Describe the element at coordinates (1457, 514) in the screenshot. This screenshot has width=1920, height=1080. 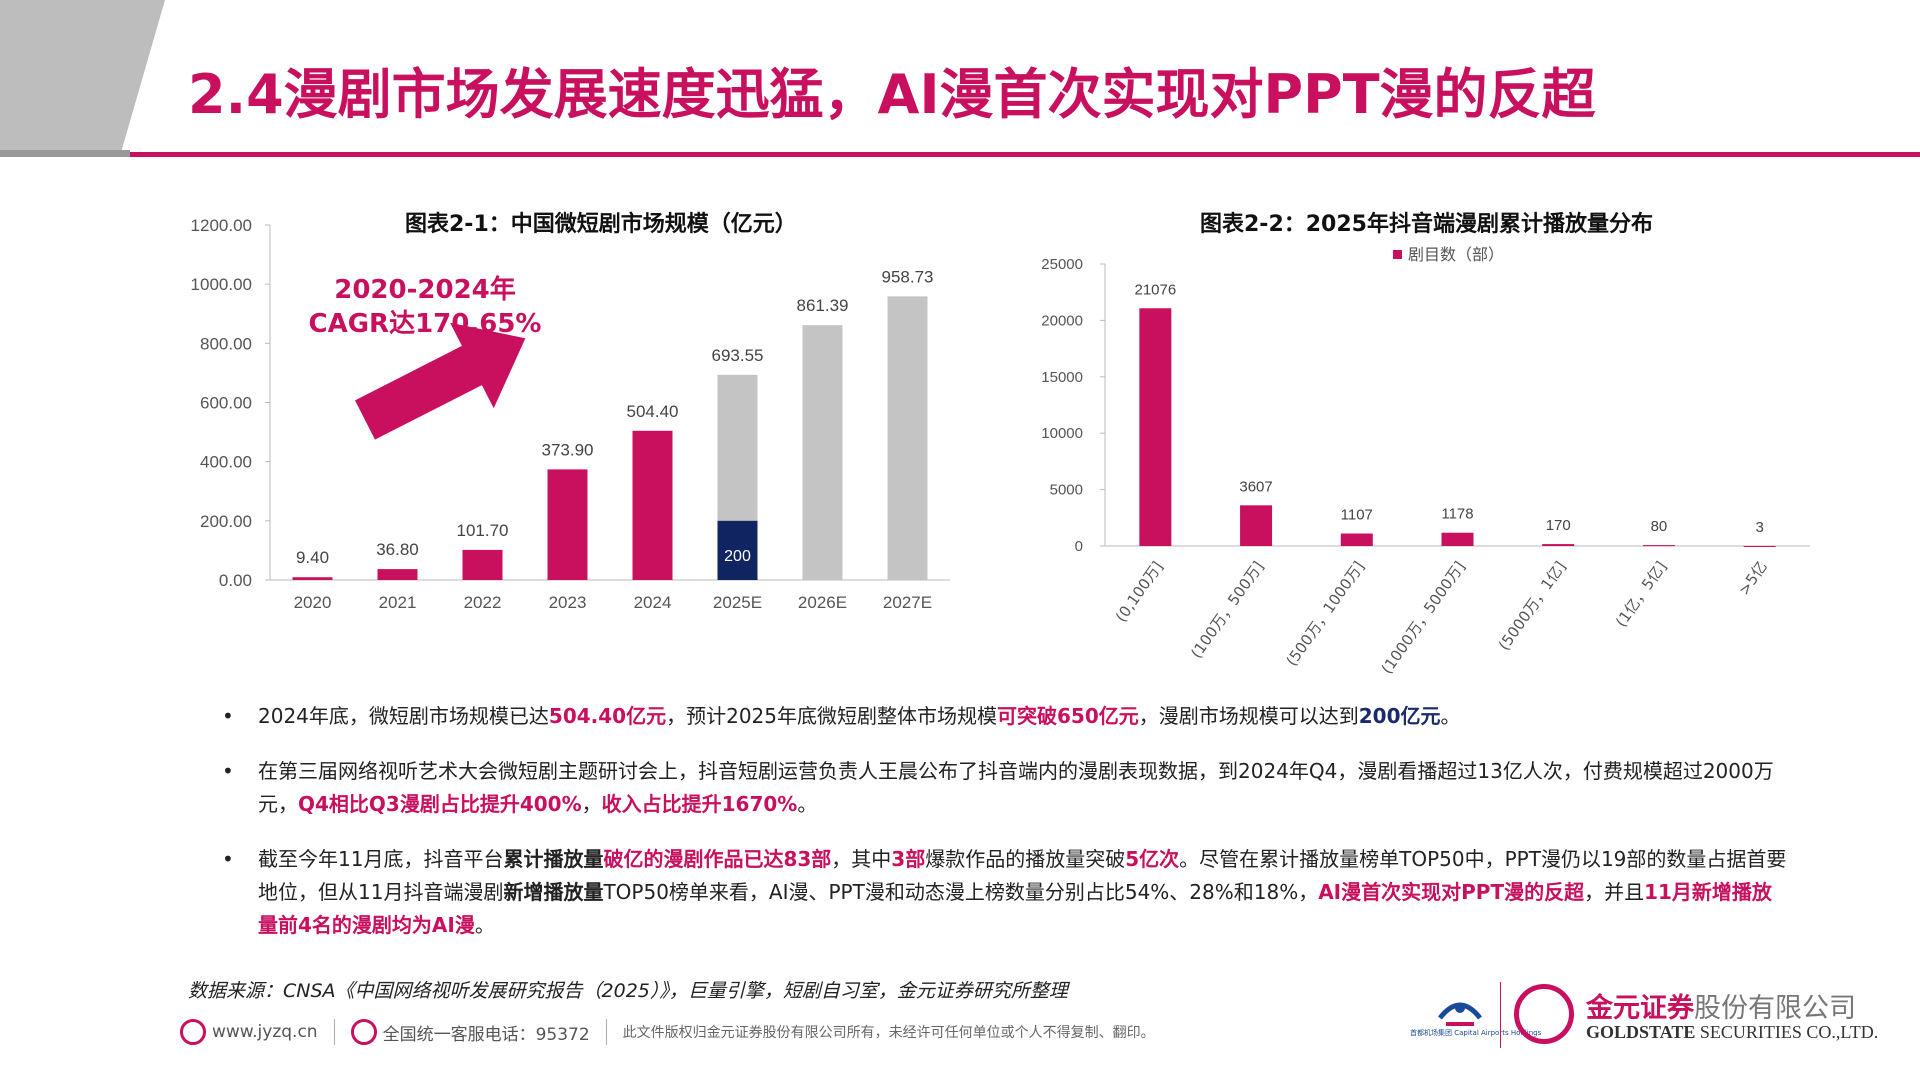
I see `chart2-value-label: 1178` at that location.